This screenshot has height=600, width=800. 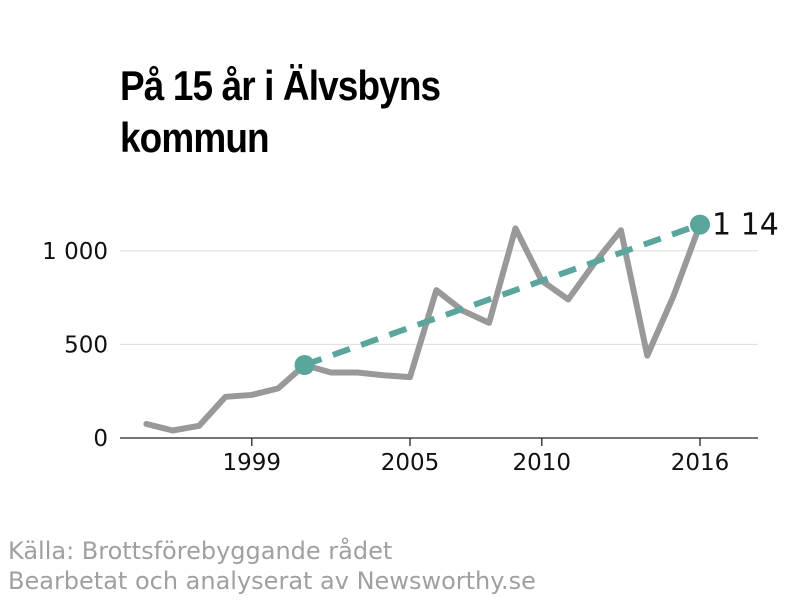 I want to click on end-value-label: 1 14, so click(x=745, y=225).